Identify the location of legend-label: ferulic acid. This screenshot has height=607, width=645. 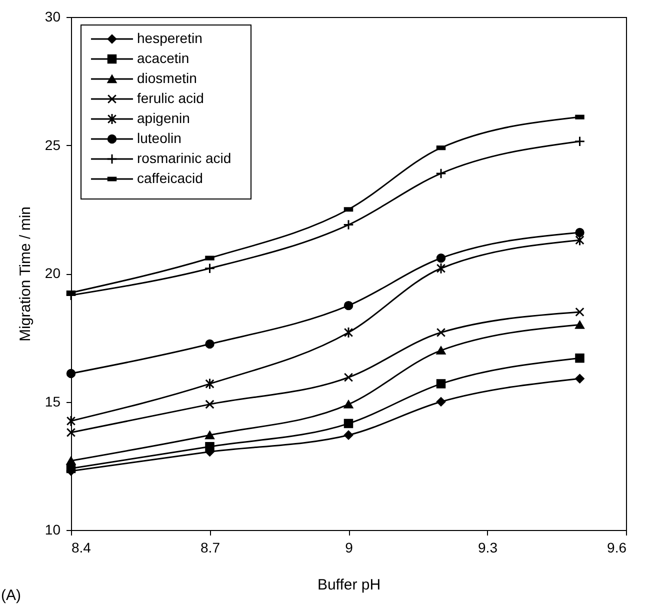
(170, 98).